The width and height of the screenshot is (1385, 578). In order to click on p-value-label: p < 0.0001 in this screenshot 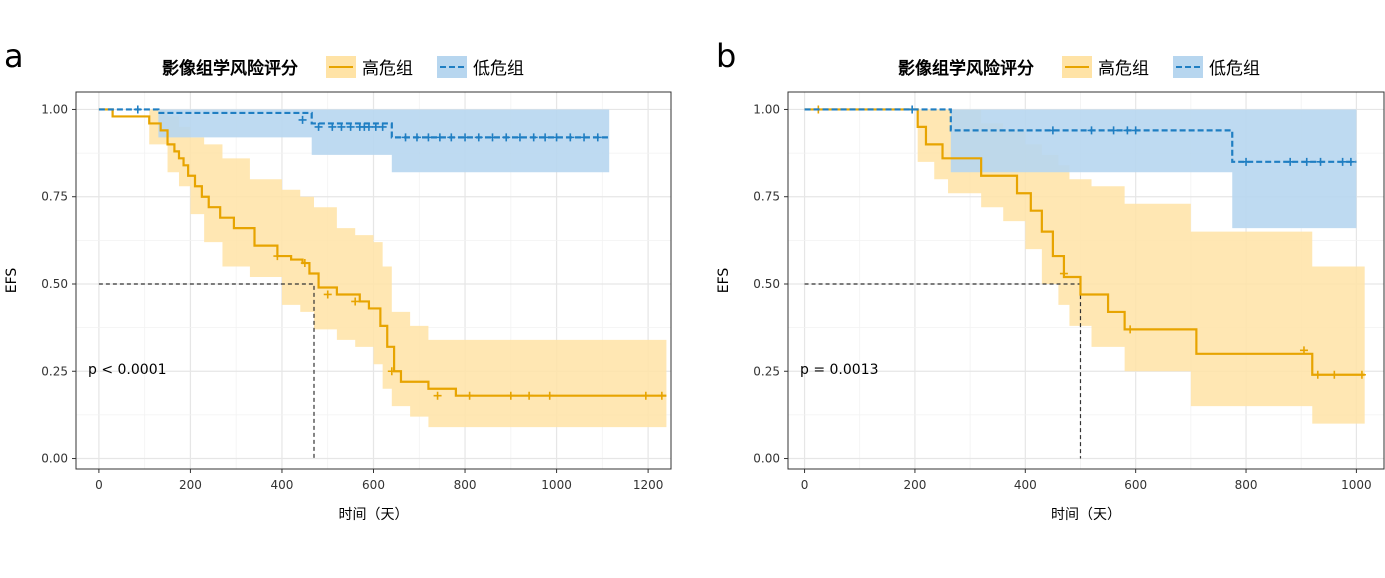, I will do `click(127, 370)`.